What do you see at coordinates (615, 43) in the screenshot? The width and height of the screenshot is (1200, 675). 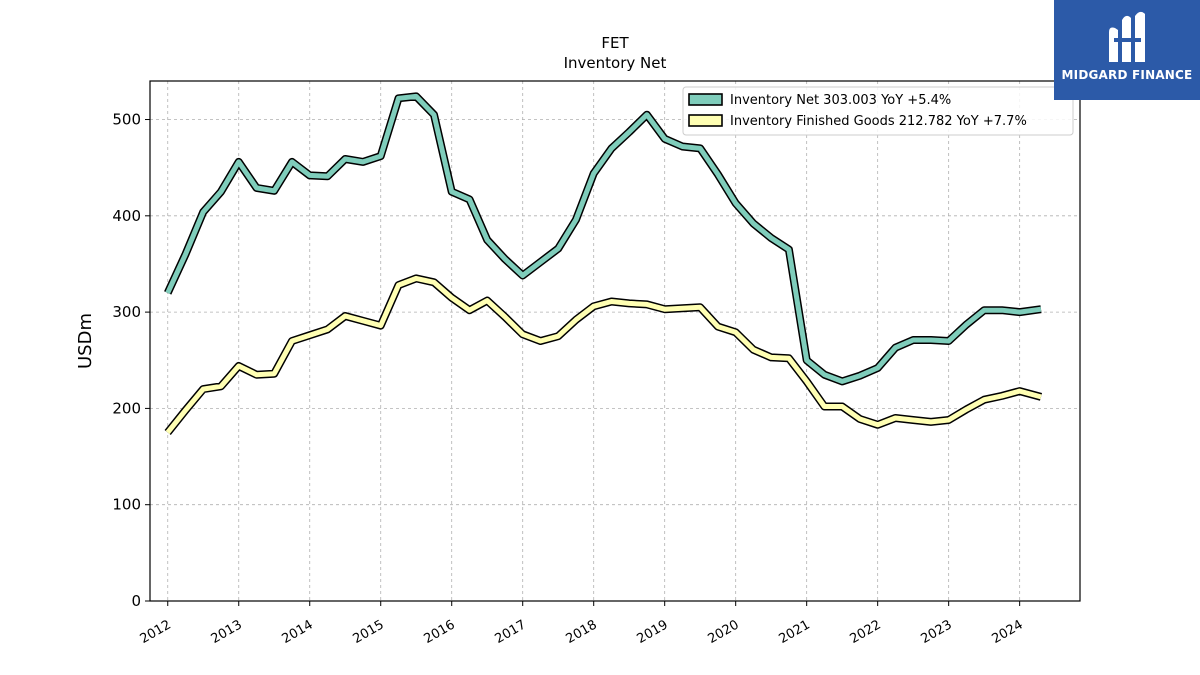 I see `chart-title: FET` at bounding box center [615, 43].